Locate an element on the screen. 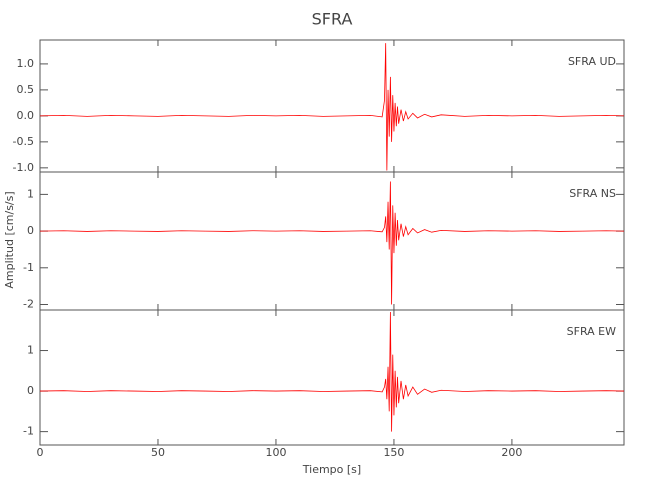  chart-title: SFRA is located at coordinates (332, 19).